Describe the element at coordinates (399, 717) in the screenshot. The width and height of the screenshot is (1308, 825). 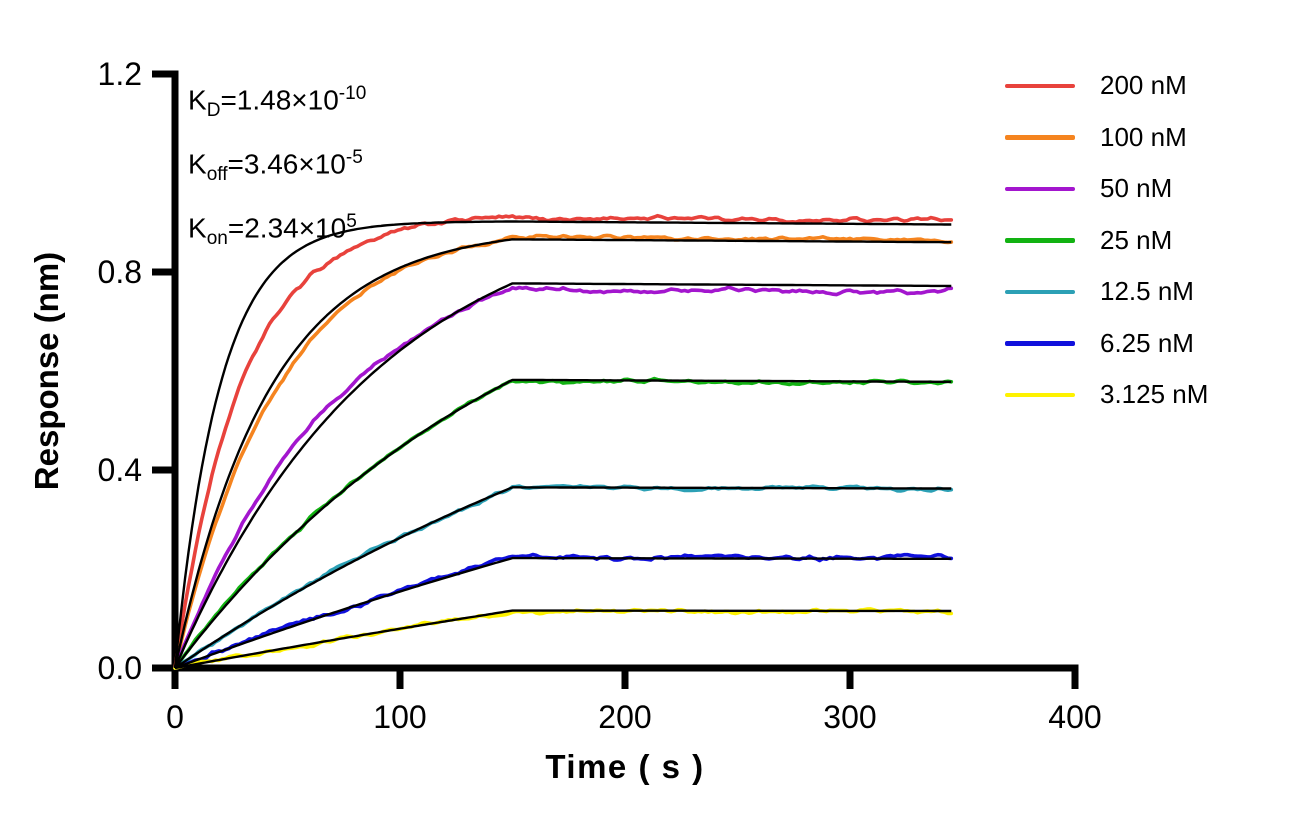
I see `x-tick-label: 100` at that location.